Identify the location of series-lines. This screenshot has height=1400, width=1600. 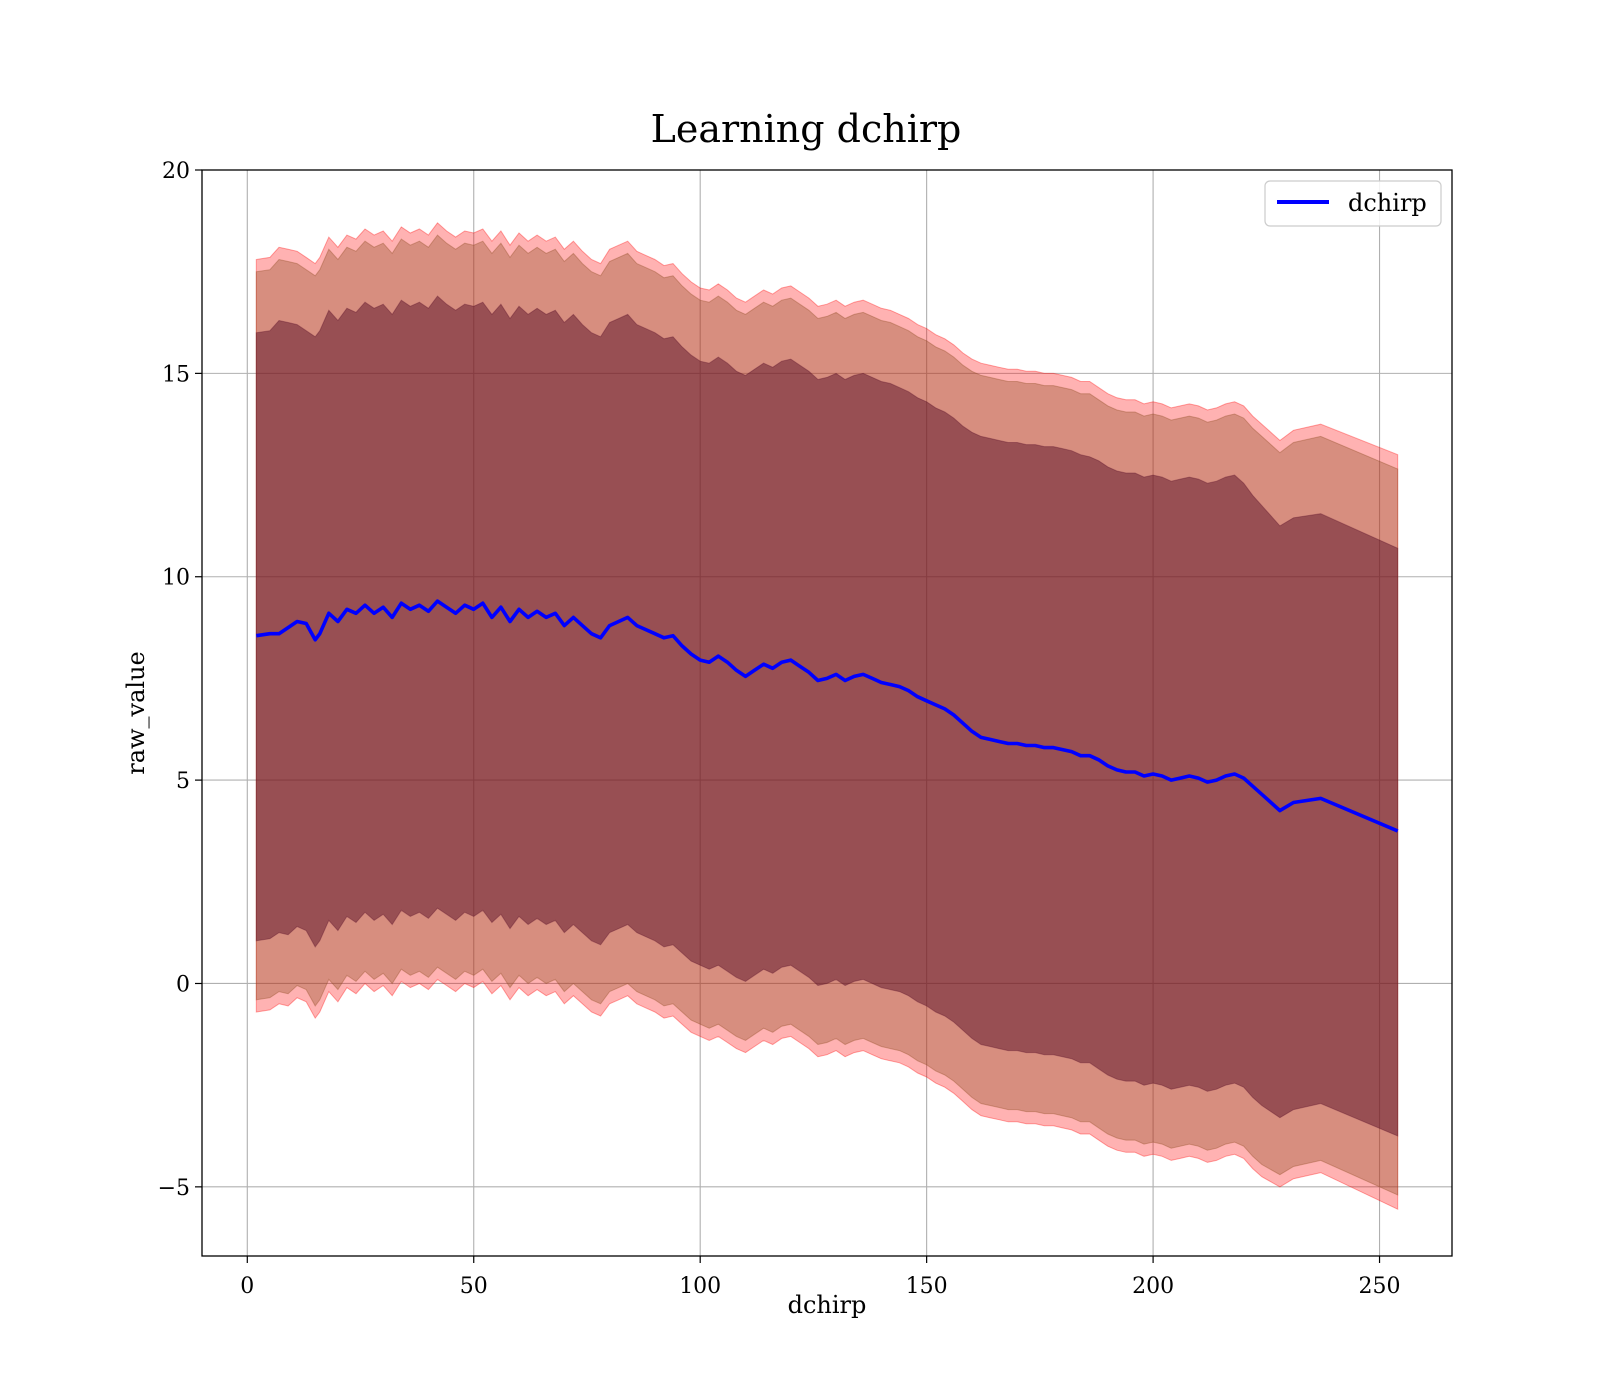
(827, 716).